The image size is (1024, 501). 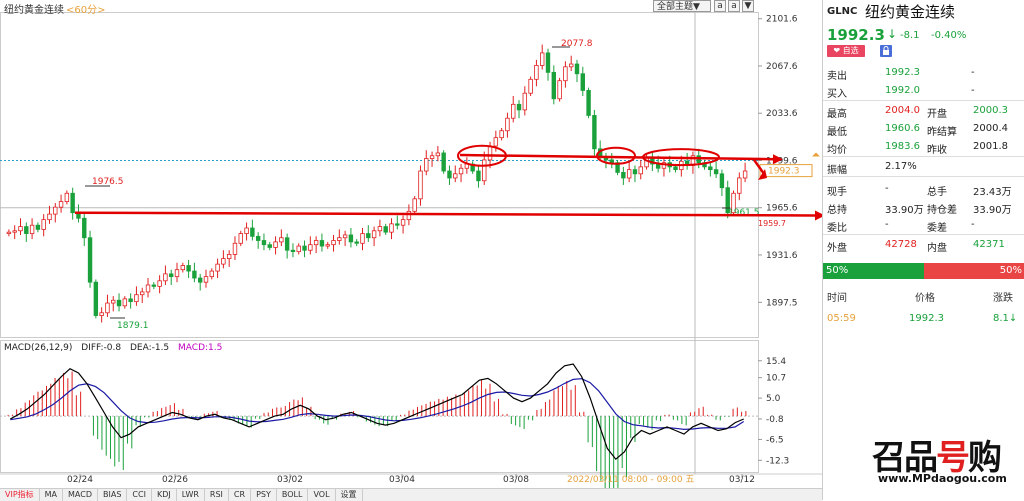 What do you see at coordinates (873, 271) in the screenshot?
I see `buy-ratio: 50%` at bounding box center [873, 271].